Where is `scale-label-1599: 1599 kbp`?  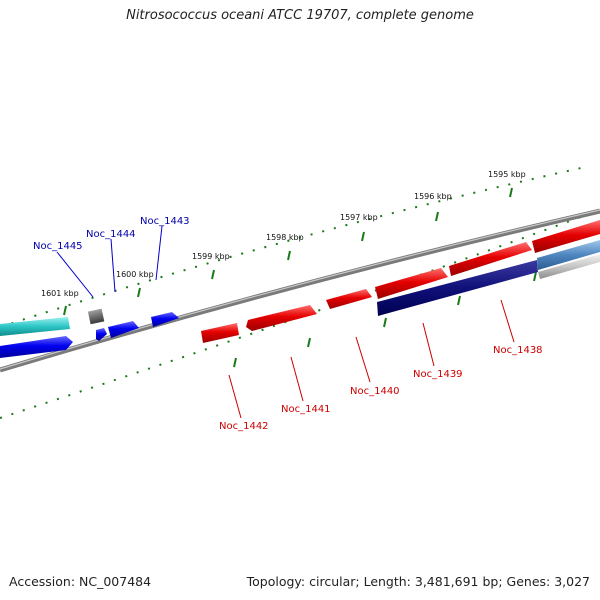
scale-label-1599: 1599 kbp is located at coordinates (211, 256).